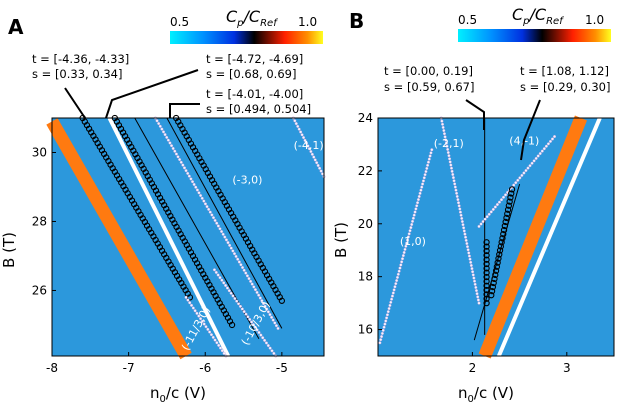 The height and width of the screenshot is (418, 623). What do you see at coordinates (251, 74) in the screenshot?
I see `annotation-a2-s: s = [0.68, 0.69]` at bounding box center [251, 74].